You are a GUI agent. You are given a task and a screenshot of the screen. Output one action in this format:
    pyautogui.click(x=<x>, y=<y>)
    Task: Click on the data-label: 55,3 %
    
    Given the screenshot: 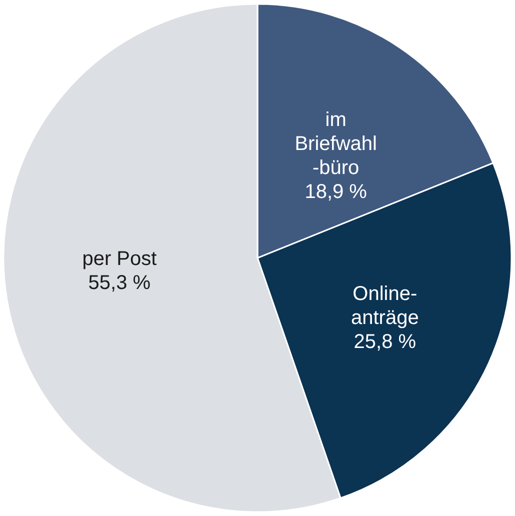 What is the action you would take?
    pyautogui.click(x=119, y=283)
    